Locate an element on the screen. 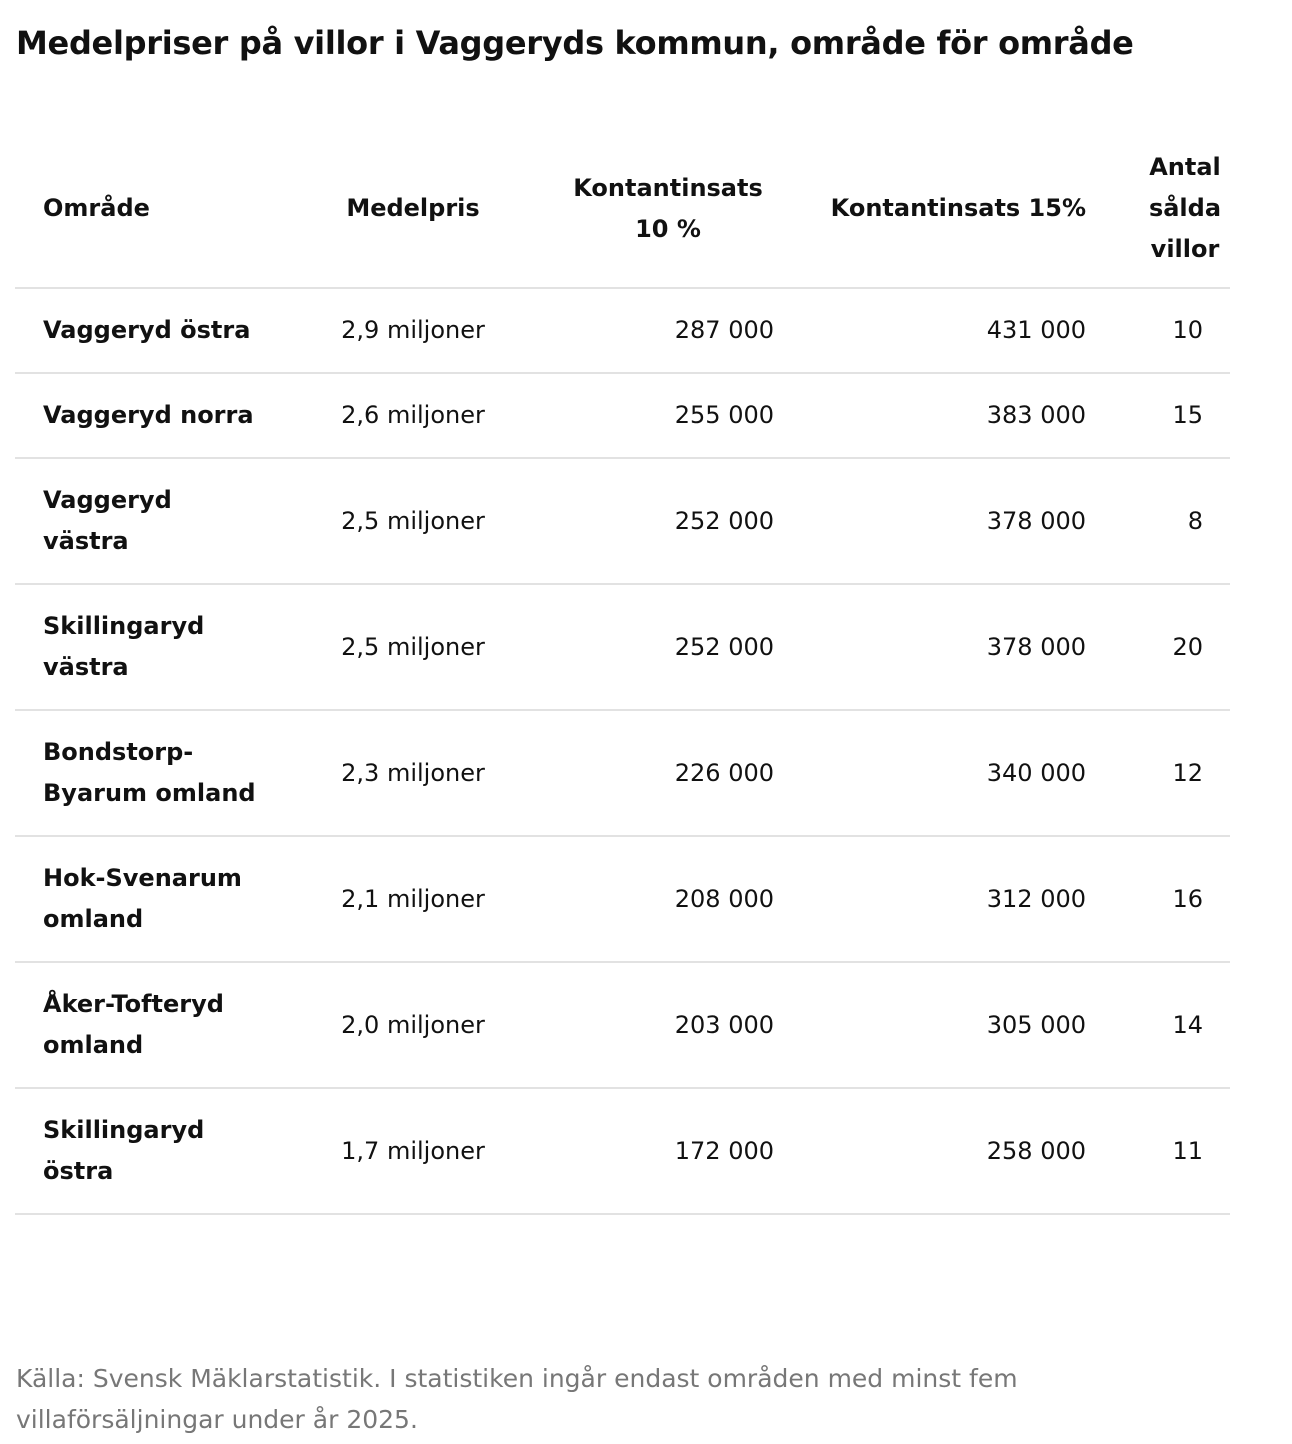  cell-kontantinsats-10: 226 000 is located at coordinates (658, 773).